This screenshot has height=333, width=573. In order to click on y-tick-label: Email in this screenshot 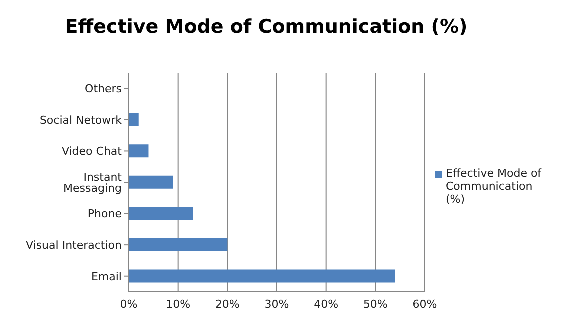, I will do `click(106, 277)`.